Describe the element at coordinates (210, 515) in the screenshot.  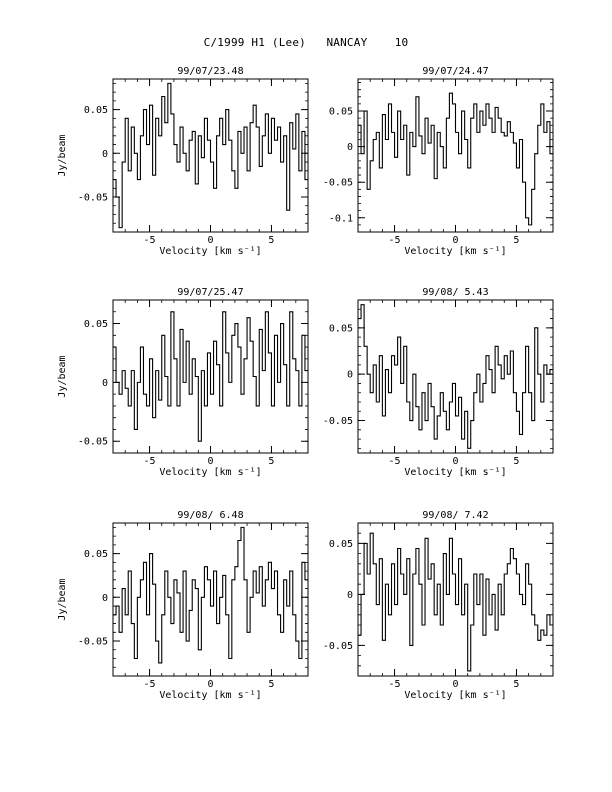
I see `panel-title: 99/08/ 6.48` at that location.